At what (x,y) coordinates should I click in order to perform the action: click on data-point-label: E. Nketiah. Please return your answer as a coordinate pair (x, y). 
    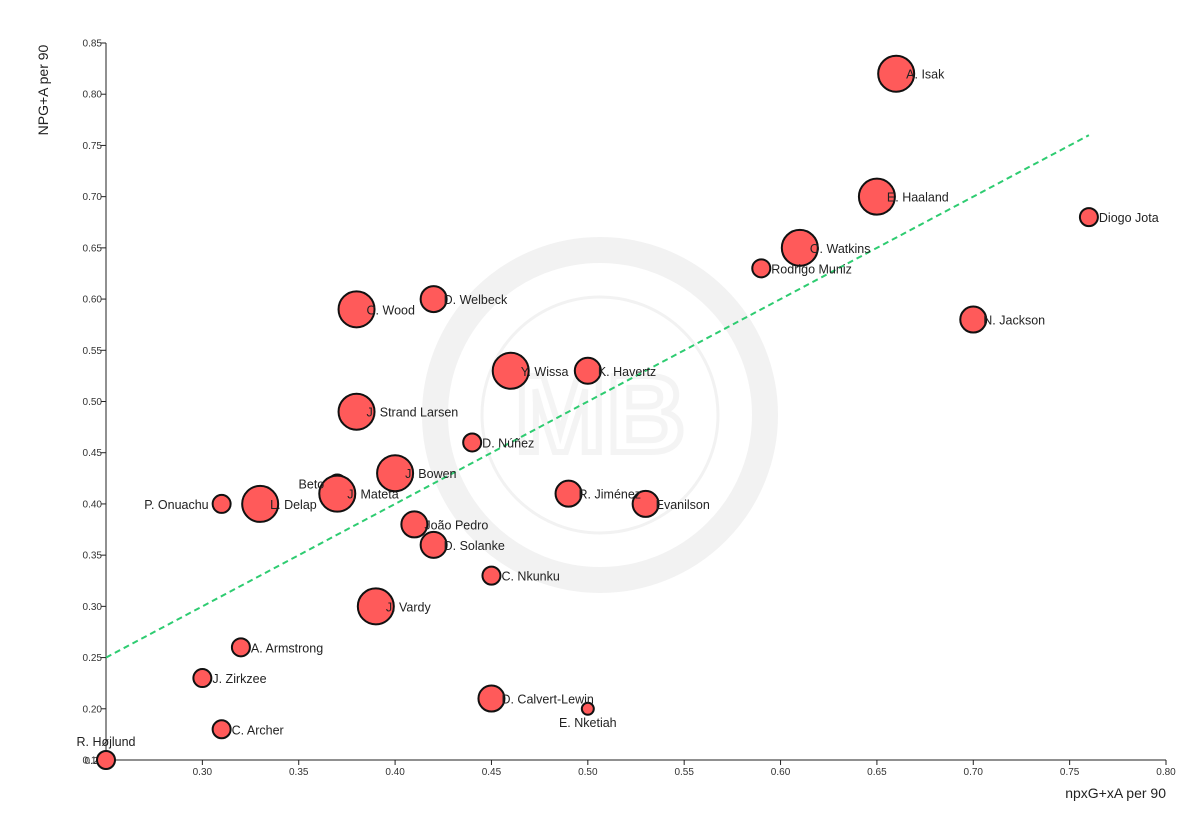
    Looking at the image, I should click on (588, 723).